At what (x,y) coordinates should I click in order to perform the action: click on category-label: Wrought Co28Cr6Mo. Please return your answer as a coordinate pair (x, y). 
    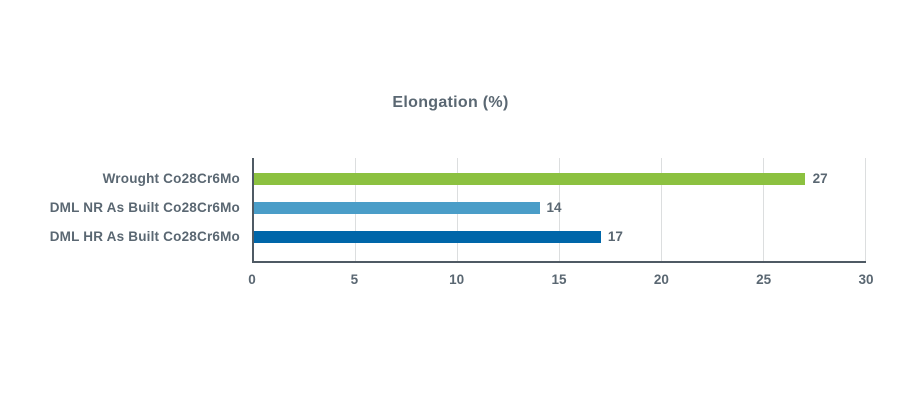
    Looking at the image, I should click on (171, 178).